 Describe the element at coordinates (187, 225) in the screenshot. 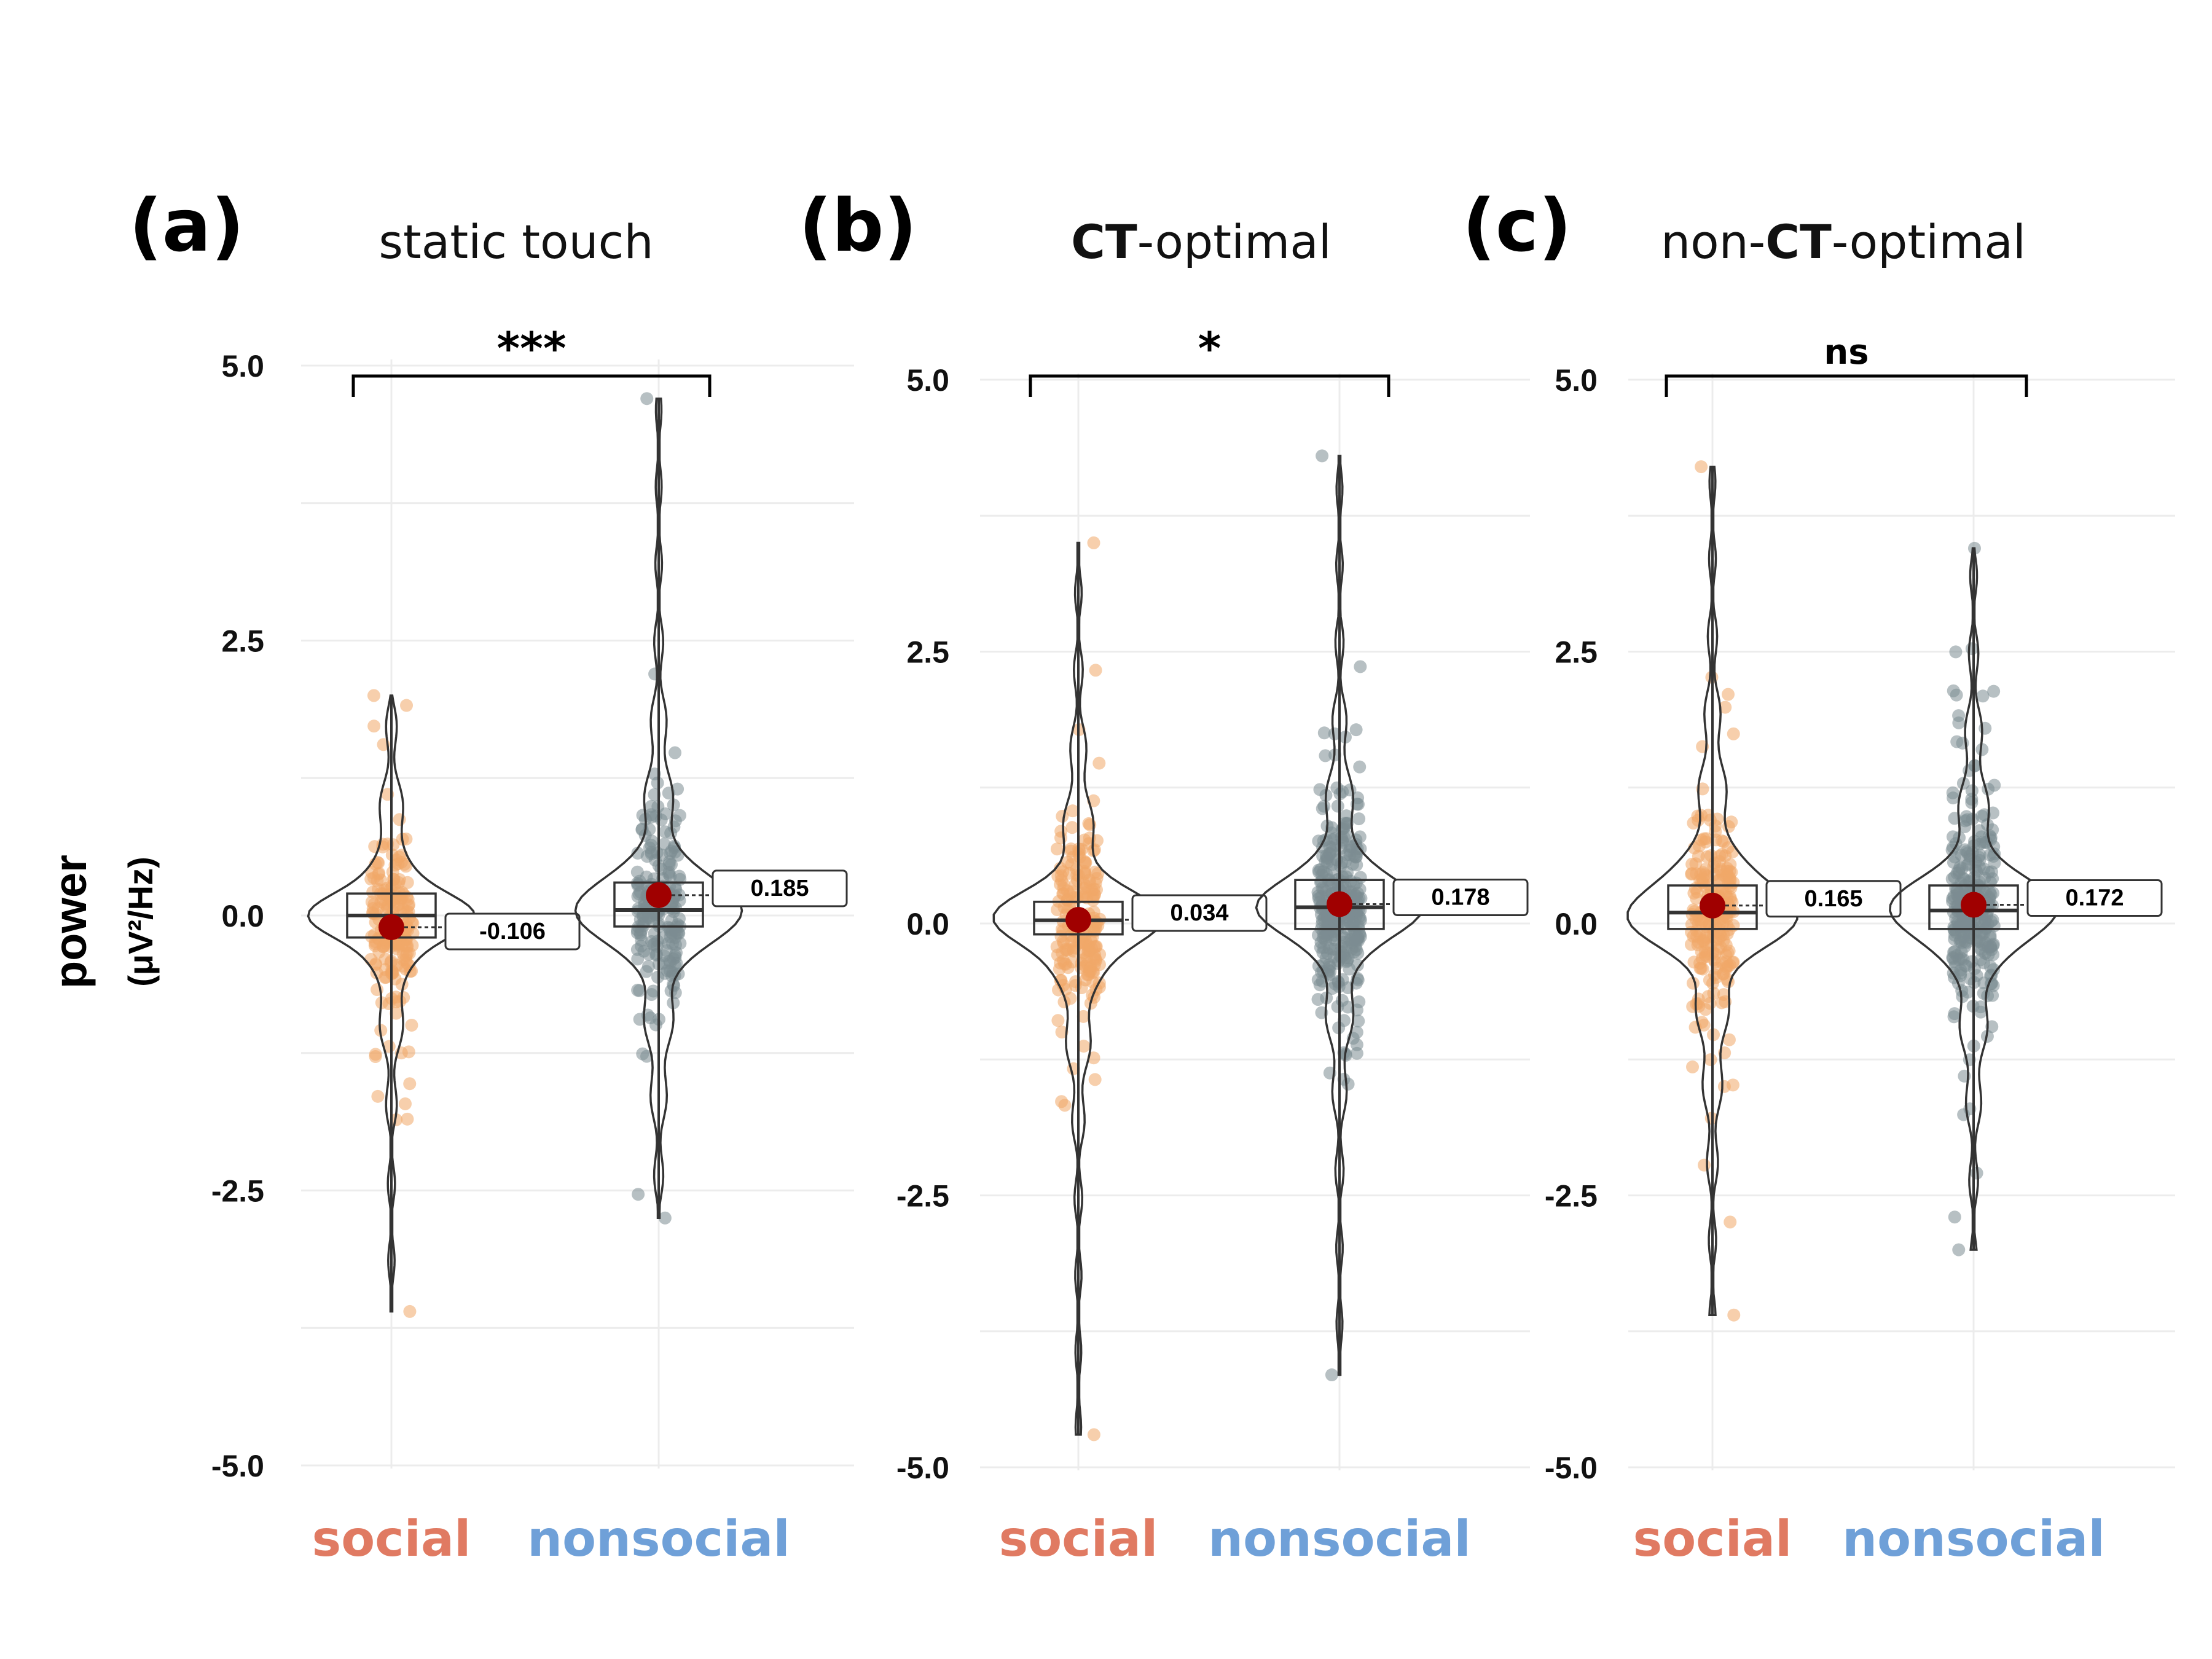

I see `panel-label: (a)` at that location.